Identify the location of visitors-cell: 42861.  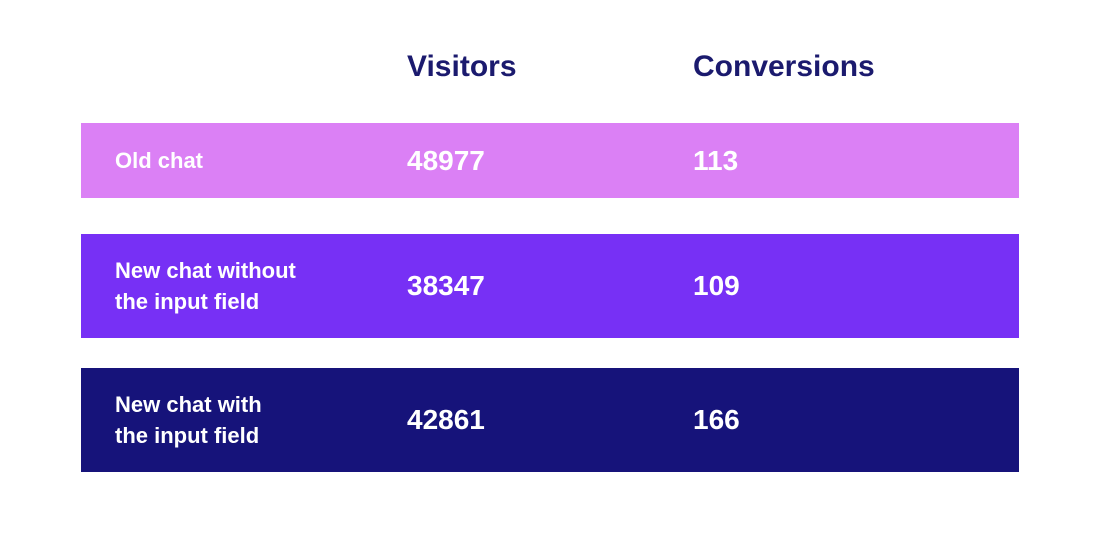
(446, 419).